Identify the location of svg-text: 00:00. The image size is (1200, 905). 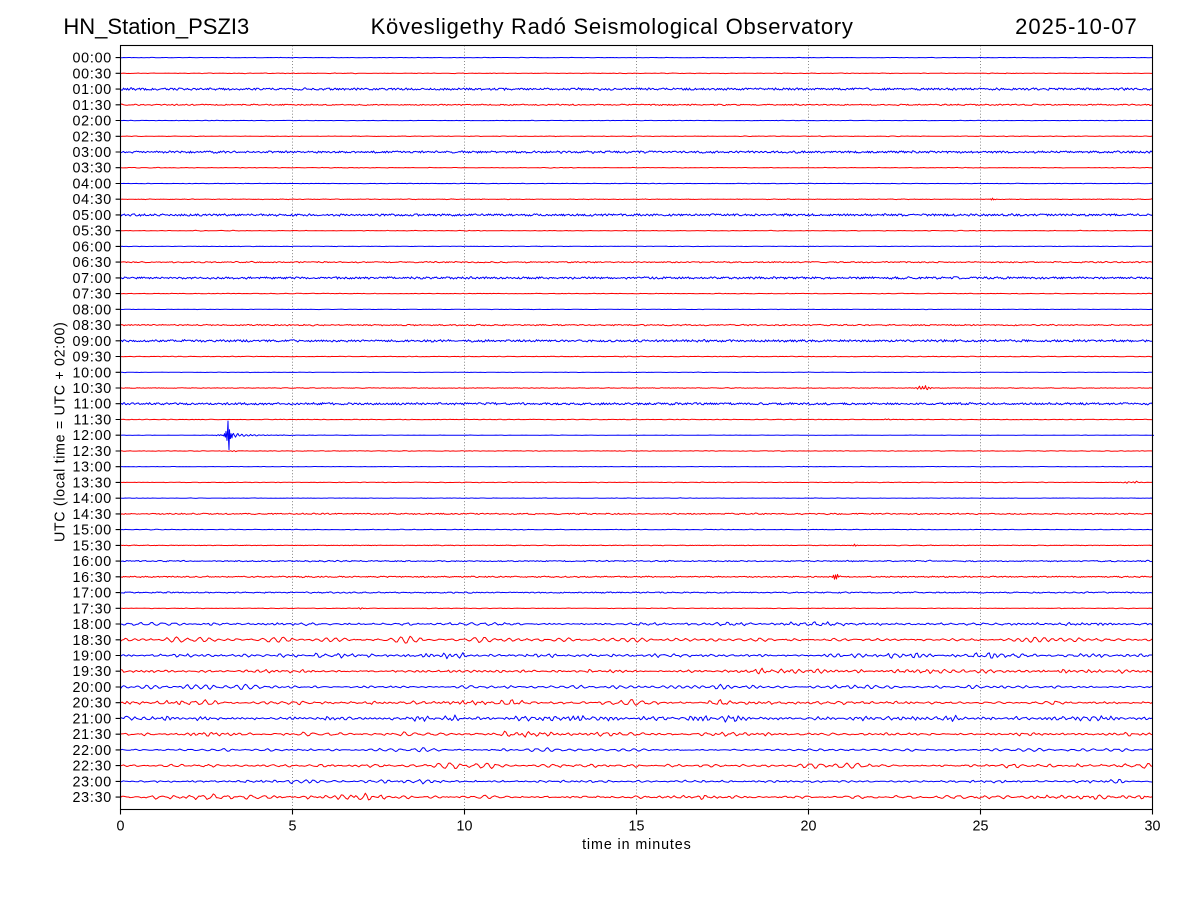
(92, 59).